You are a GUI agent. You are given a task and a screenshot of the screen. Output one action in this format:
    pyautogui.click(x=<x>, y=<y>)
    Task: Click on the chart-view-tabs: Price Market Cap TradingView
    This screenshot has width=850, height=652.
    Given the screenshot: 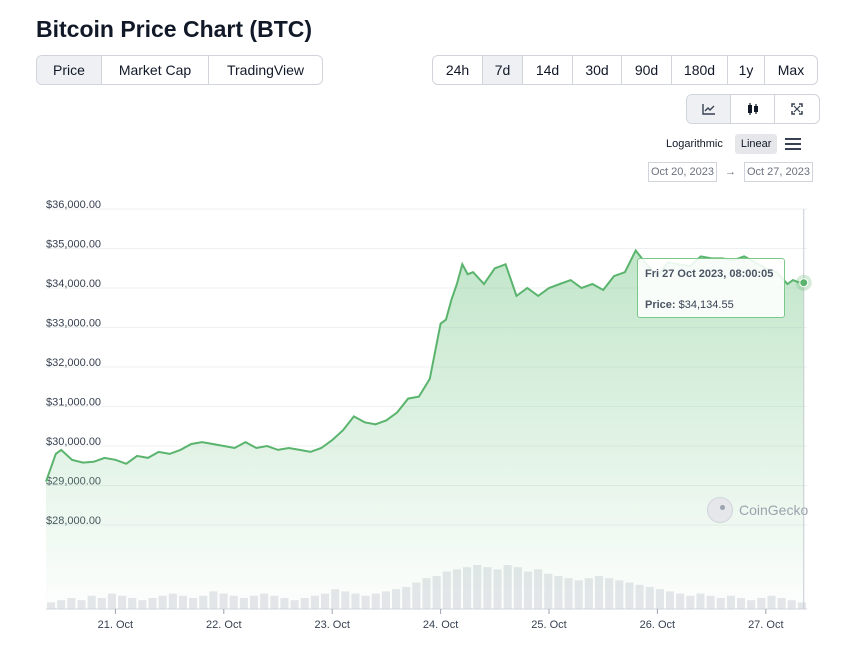 What is the action you would take?
    pyautogui.click(x=179, y=70)
    